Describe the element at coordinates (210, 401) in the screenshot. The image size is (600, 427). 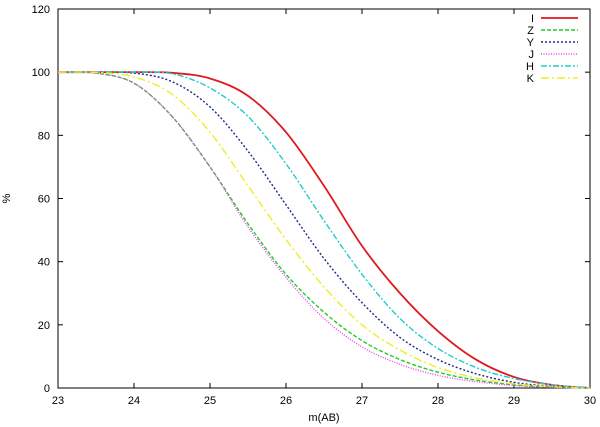
I see `x-tick-label: 25` at that location.